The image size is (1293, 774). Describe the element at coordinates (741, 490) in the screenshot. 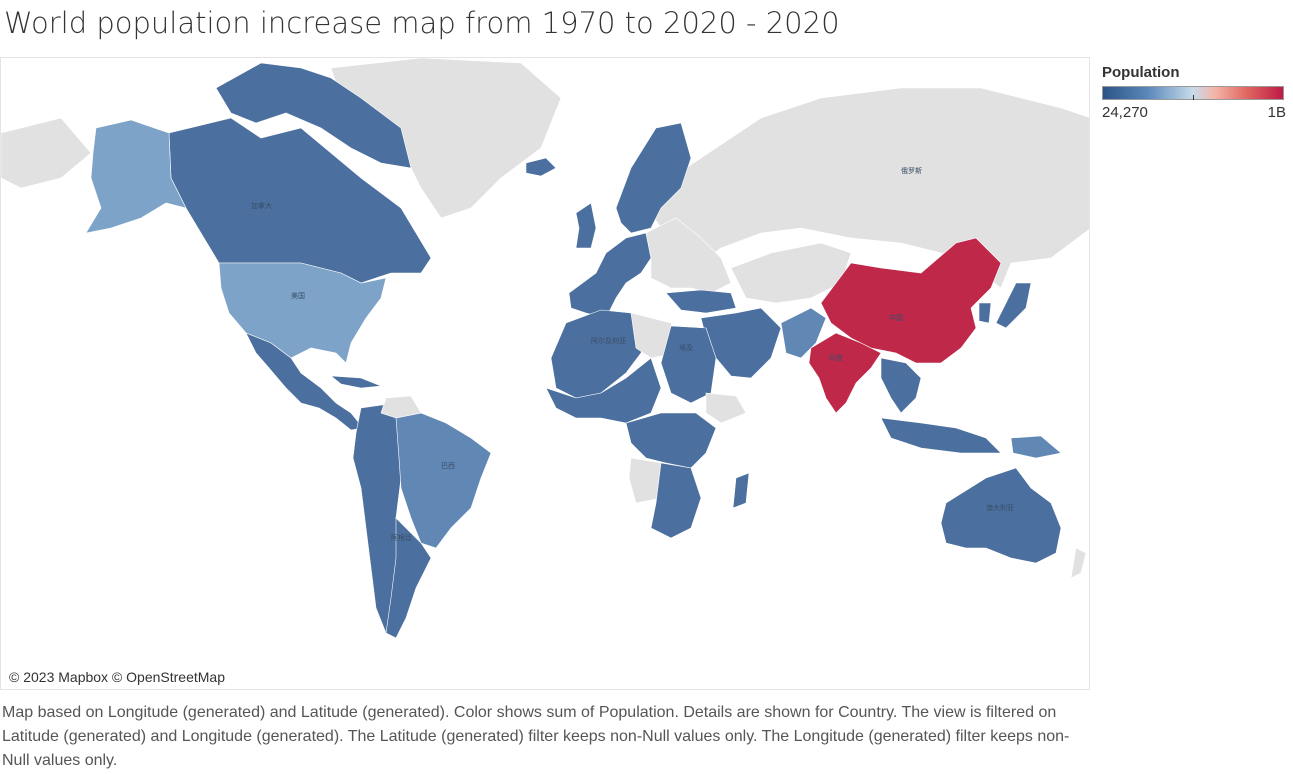

I see `madagascar` at that location.